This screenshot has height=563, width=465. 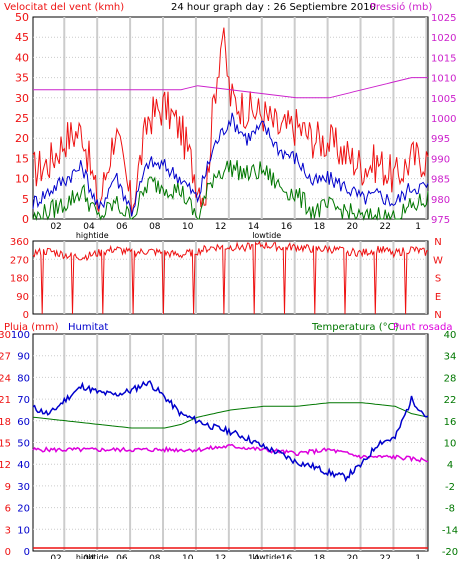 I want to click on wind-x-tick: 04, so click(x=89, y=227).